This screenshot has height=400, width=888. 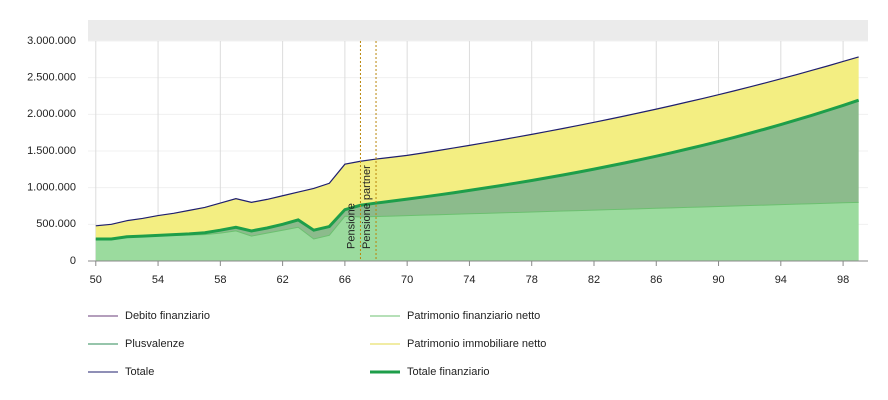 I want to click on legend-label: Patrimonio finanziario netto, so click(x=473, y=316).